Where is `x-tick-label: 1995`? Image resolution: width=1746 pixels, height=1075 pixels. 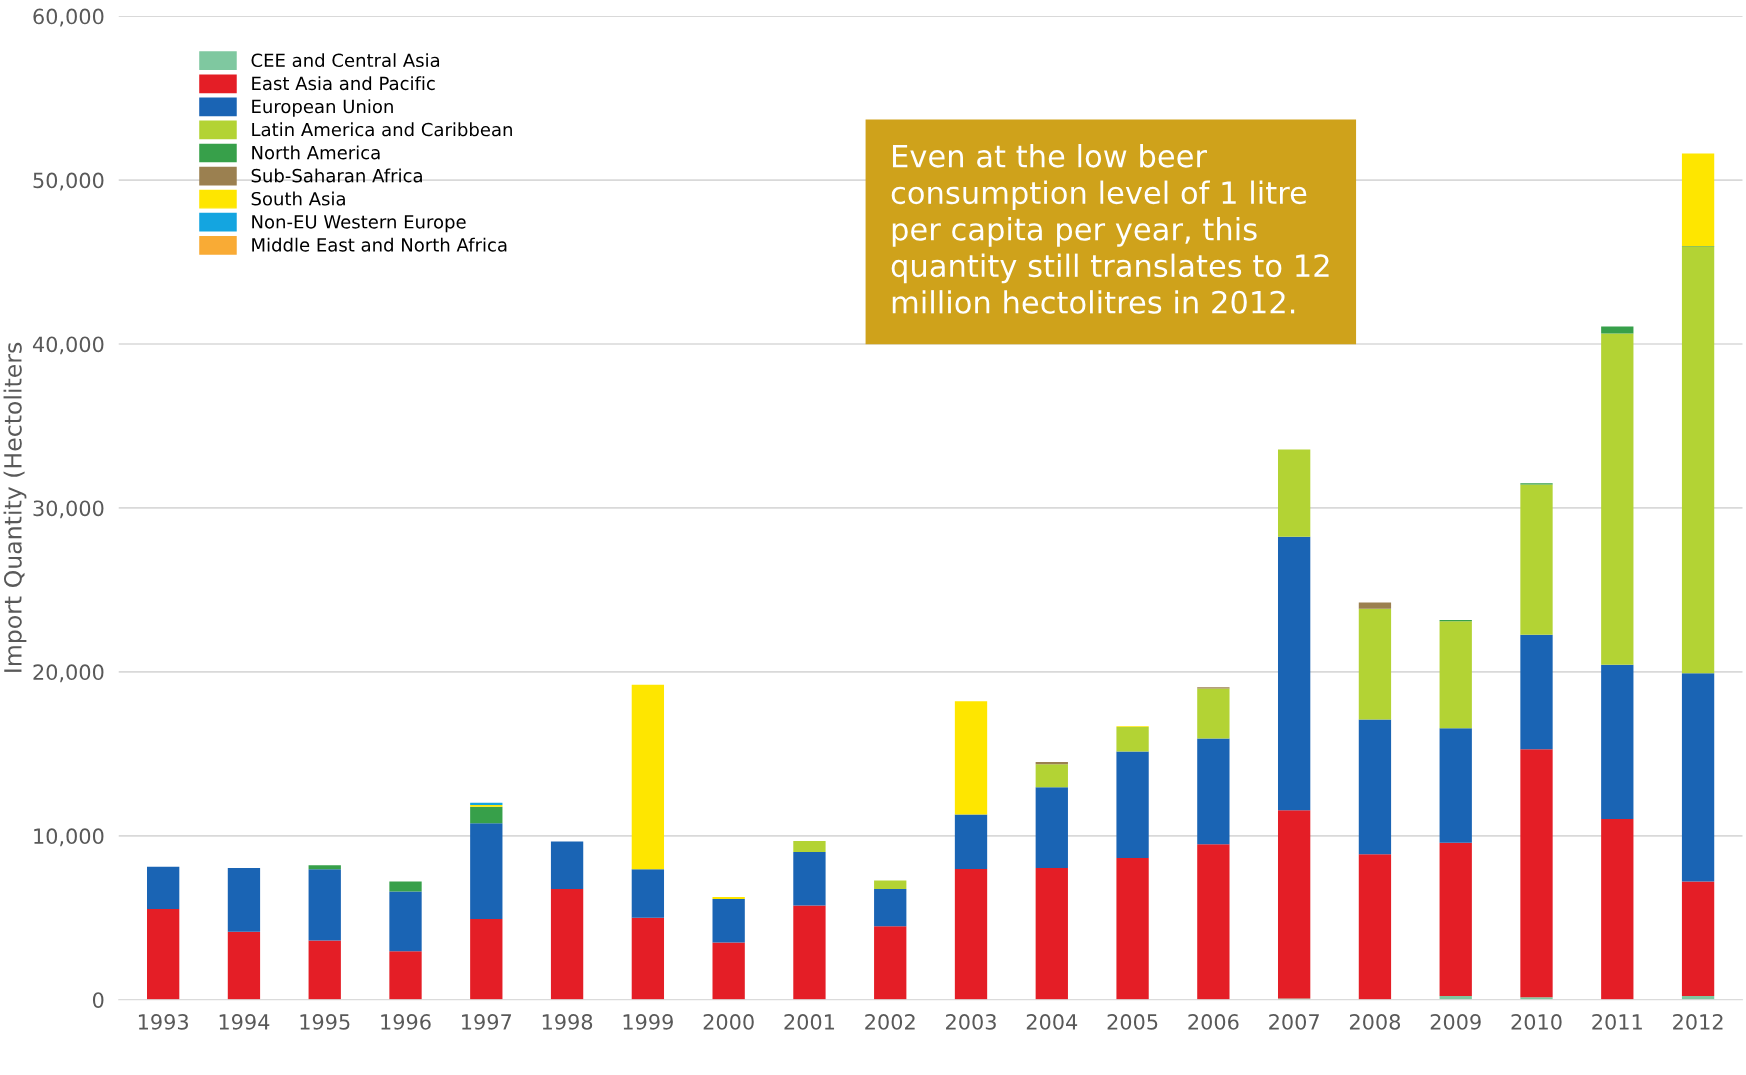 x-tick-label: 1995 is located at coordinates (325, 1022).